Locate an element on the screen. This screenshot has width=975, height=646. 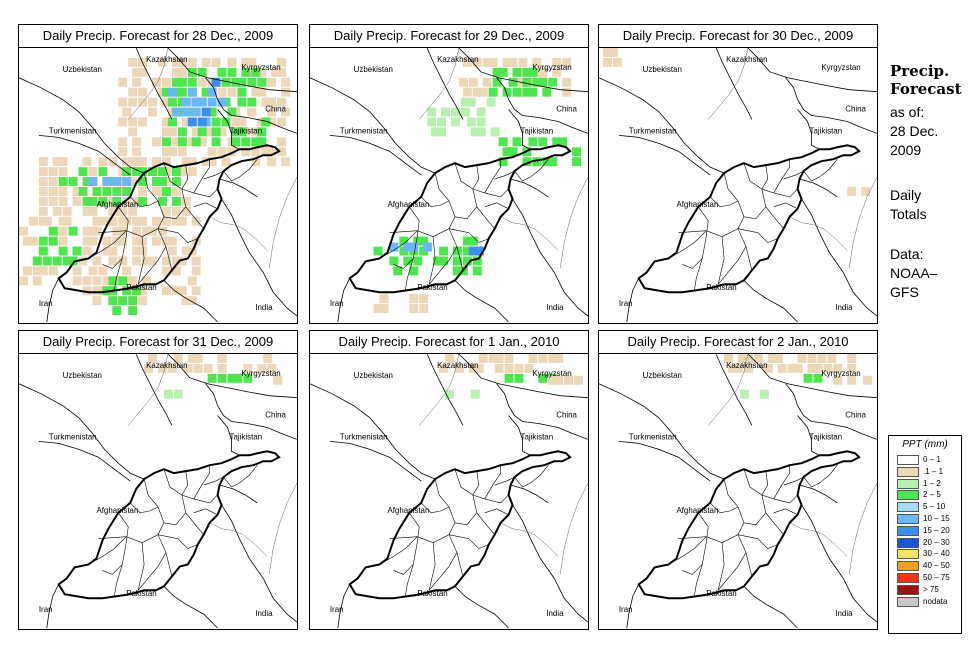
data-source-line: GFS is located at coordinates (904, 292).